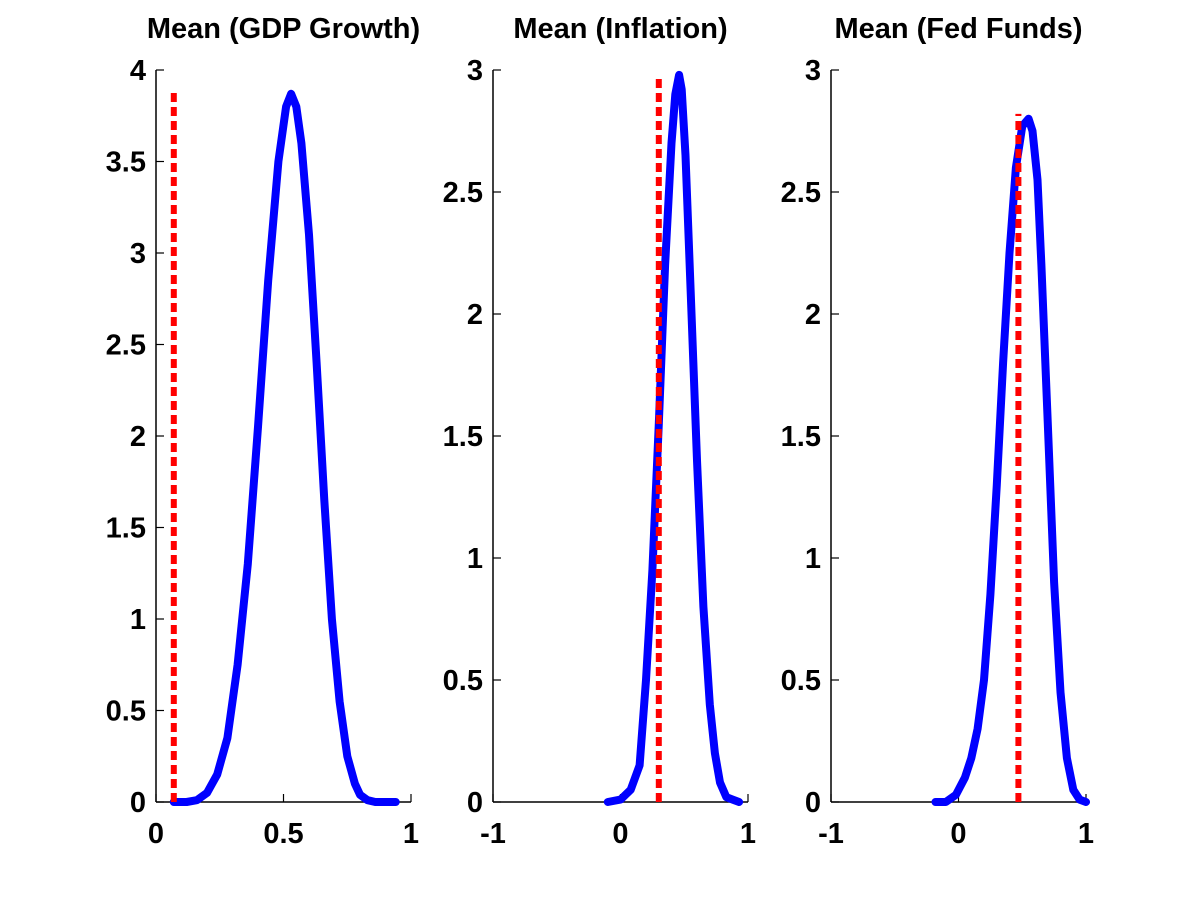 This screenshot has width=1200, height=901. What do you see at coordinates (138, 71) in the screenshot?
I see `y-tick-label: 4` at bounding box center [138, 71].